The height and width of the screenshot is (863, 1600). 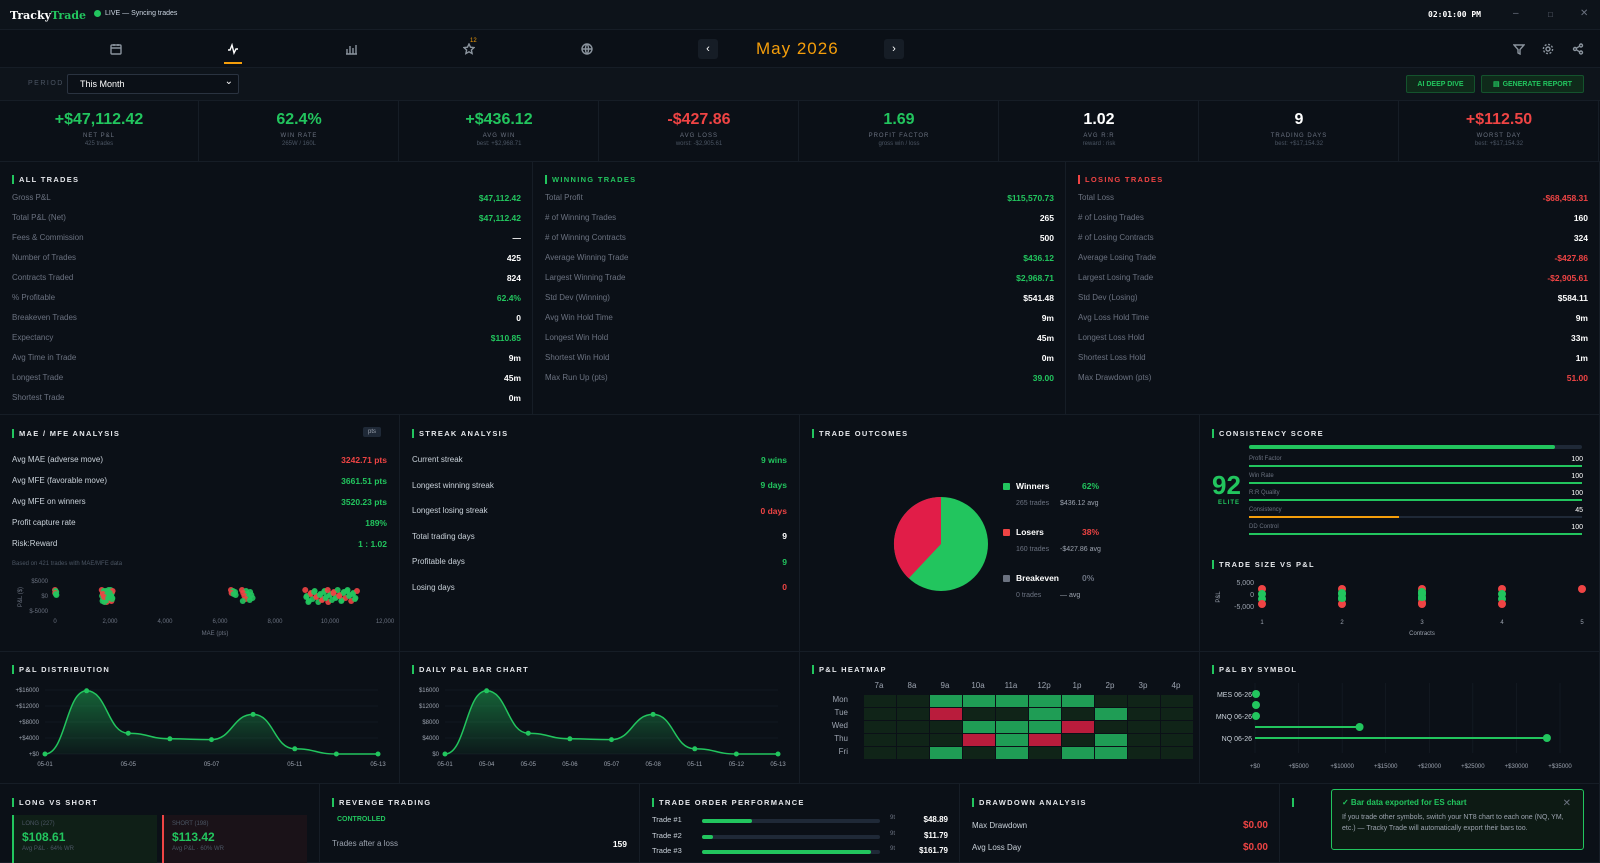 What do you see at coordinates (1578, 49) in the screenshot?
I see `share-icon` at bounding box center [1578, 49].